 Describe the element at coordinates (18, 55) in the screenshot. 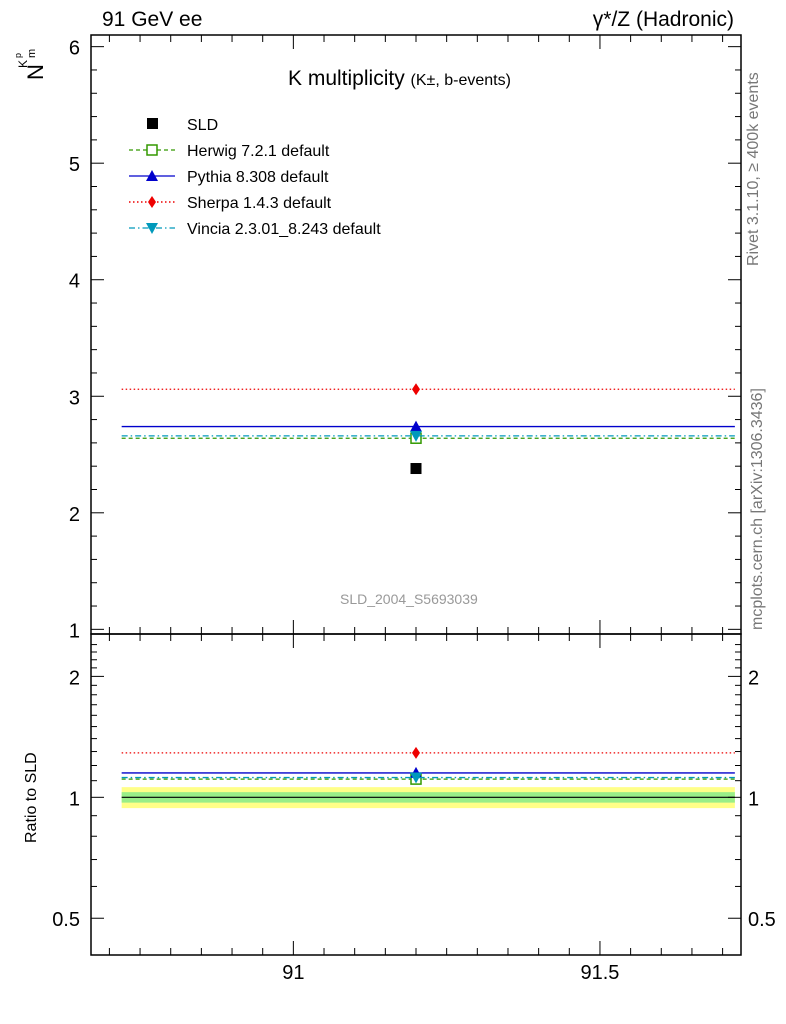

I see `svg-text: p` at that location.